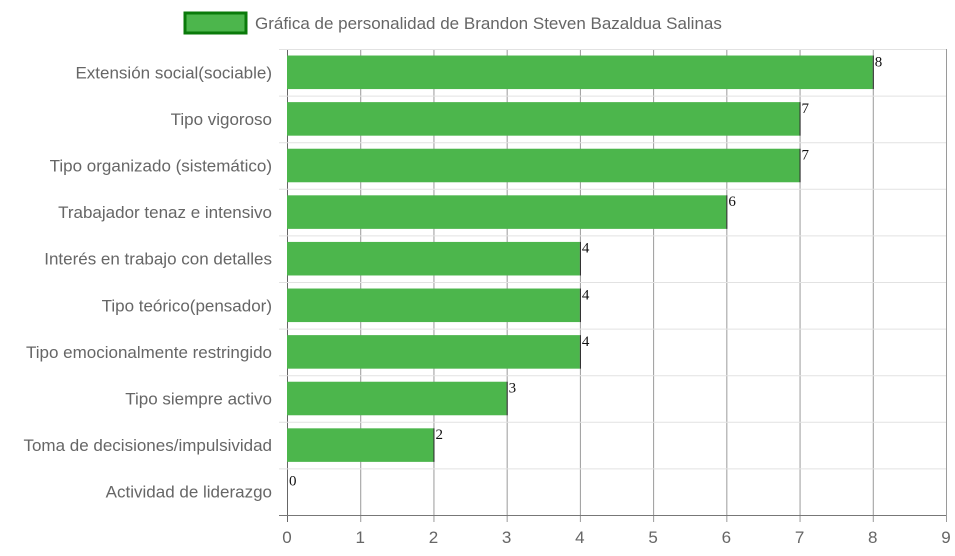 The height and width of the screenshot is (556, 955). Describe the element at coordinates (187, 305) in the screenshot. I see `category-label: Tipo teórico(pensador)` at that location.